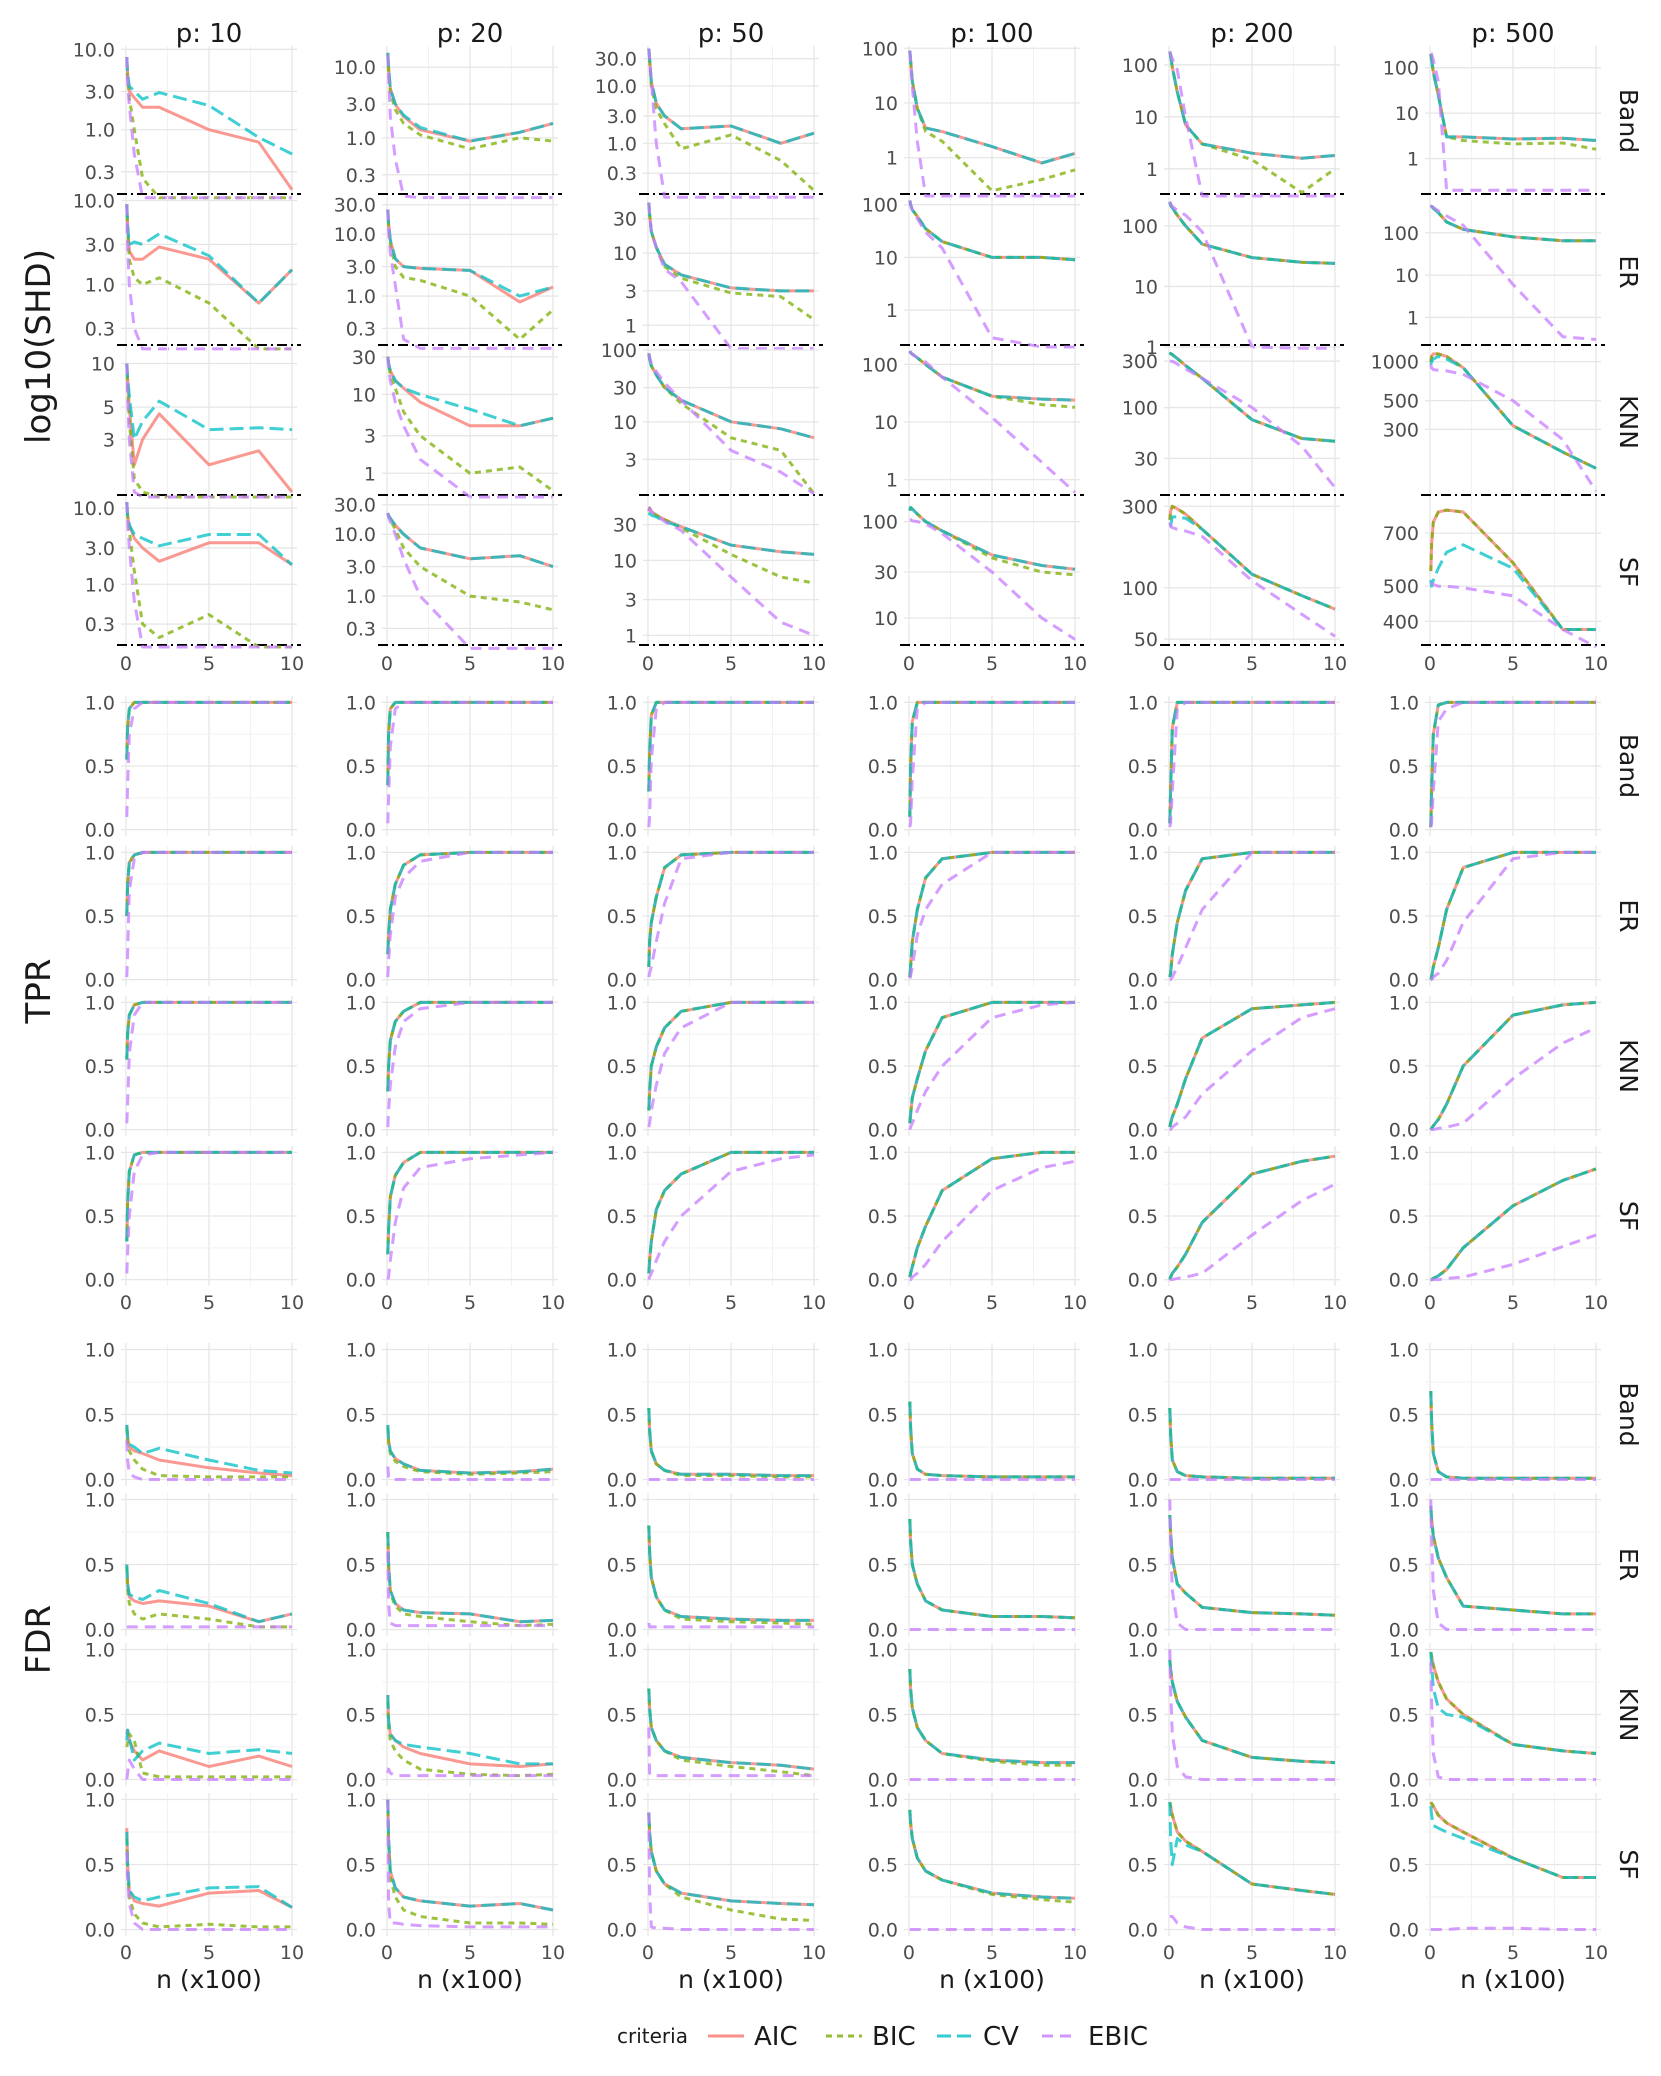 The height and width of the screenshot is (2076, 1661). I want to click on y-tick-label: 10.0, so click(94, 201).